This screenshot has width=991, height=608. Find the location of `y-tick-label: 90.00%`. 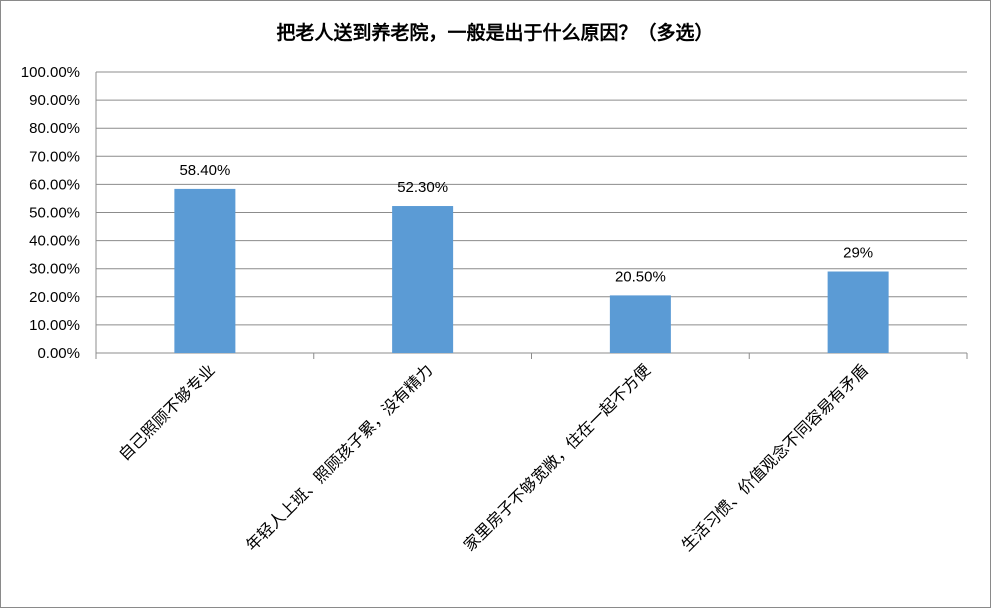

y-tick-label: 90.00% is located at coordinates (54, 100).